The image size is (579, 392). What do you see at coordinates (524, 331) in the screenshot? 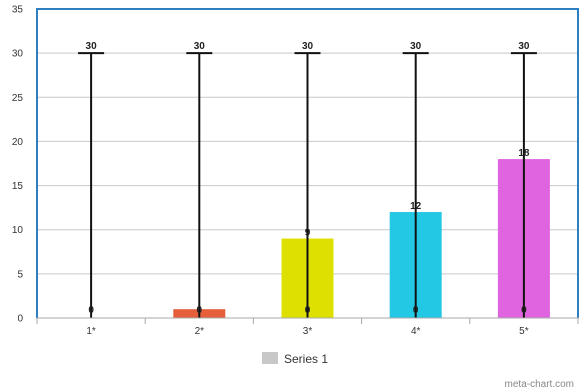
I see `x-tick-label: 5*` at bounding box center [524, 331].